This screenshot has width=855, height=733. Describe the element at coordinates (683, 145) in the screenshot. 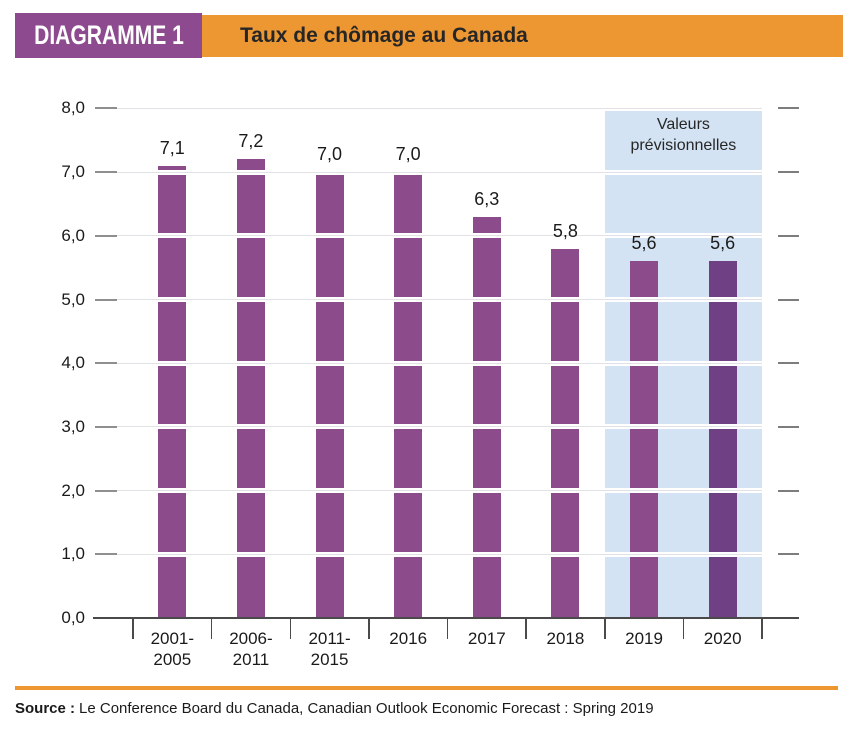

I see `forecast-label-line: prévisionnelles` at that location.